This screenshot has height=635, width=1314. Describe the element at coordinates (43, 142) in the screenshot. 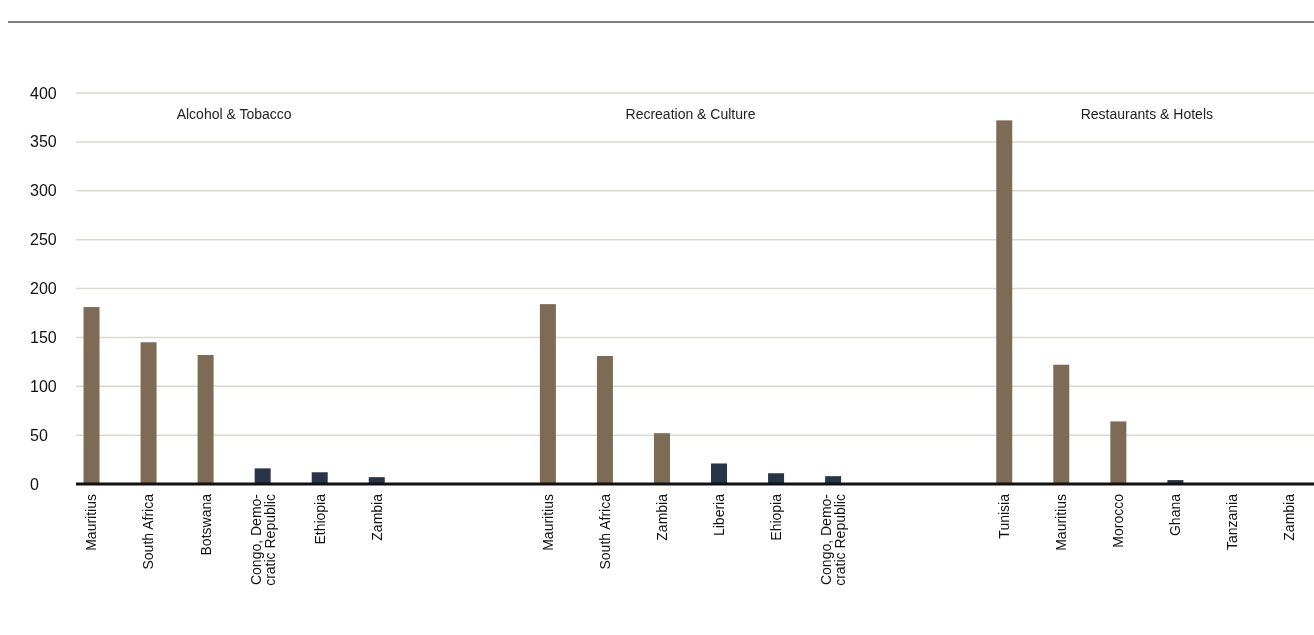

I see `y-tick-label: 350` at that location.